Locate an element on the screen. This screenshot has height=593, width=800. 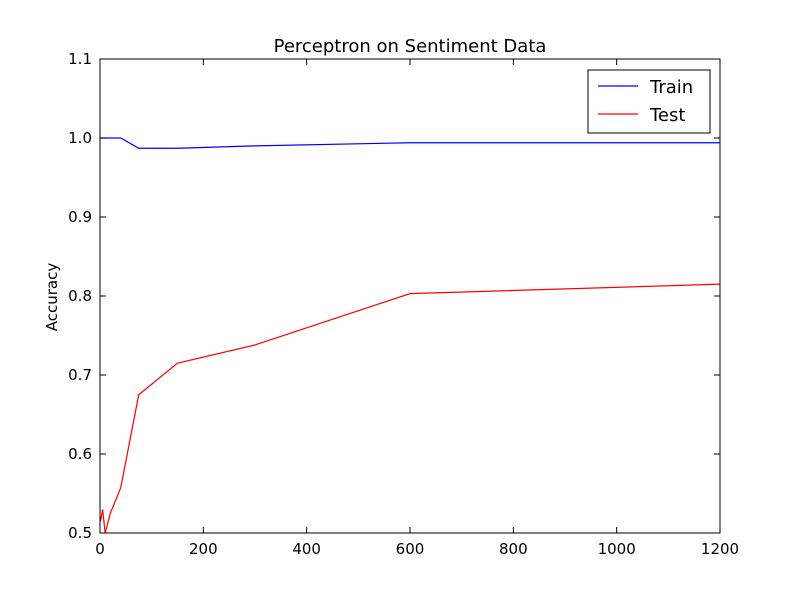
y-tick-label: 1.1 is located at coordinates (80, 59).